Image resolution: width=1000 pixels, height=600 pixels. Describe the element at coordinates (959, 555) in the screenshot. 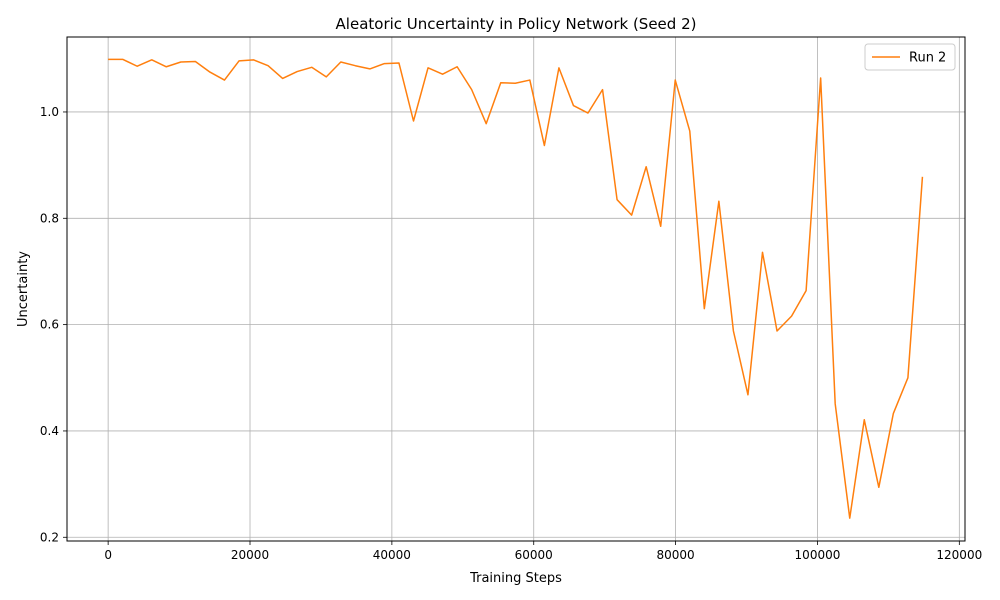

I see `x-tick-label: 120000` at that location.